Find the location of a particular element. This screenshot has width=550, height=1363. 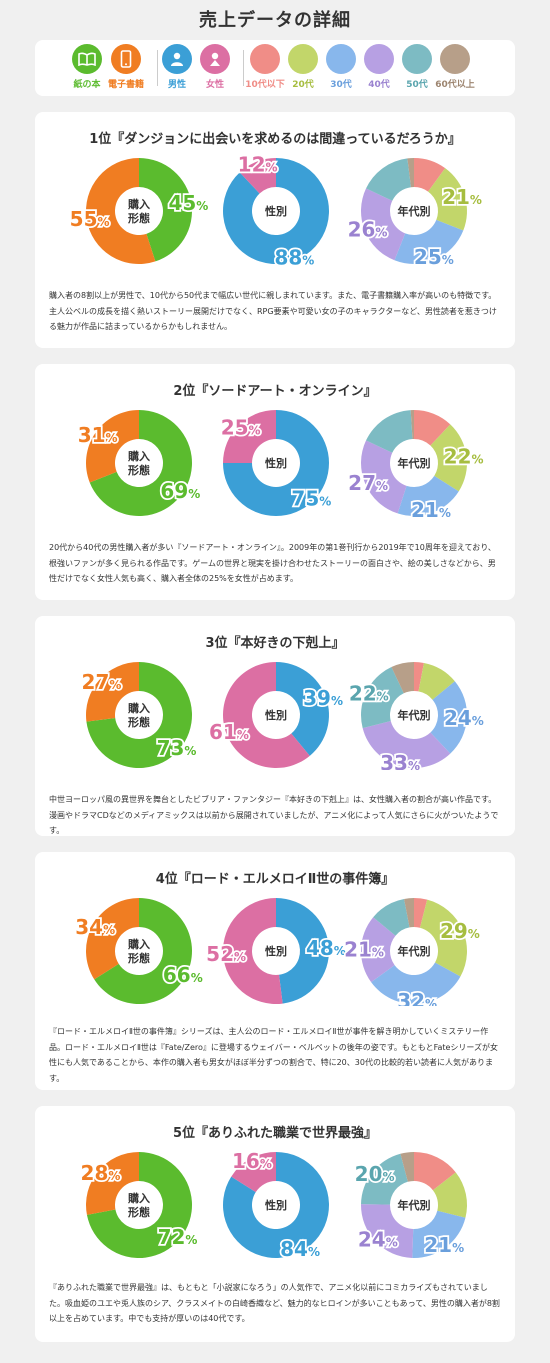

page-title: 売上データの詳細 is located at coordinates (275, 20).